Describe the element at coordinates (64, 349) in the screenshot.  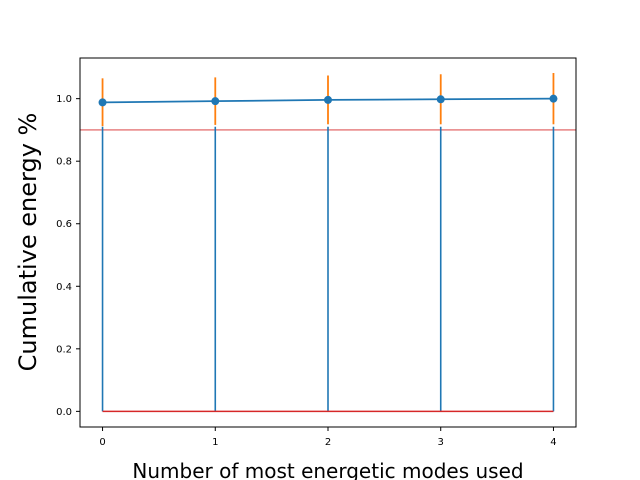
I see `y-tick-label: 0.2` at that location.